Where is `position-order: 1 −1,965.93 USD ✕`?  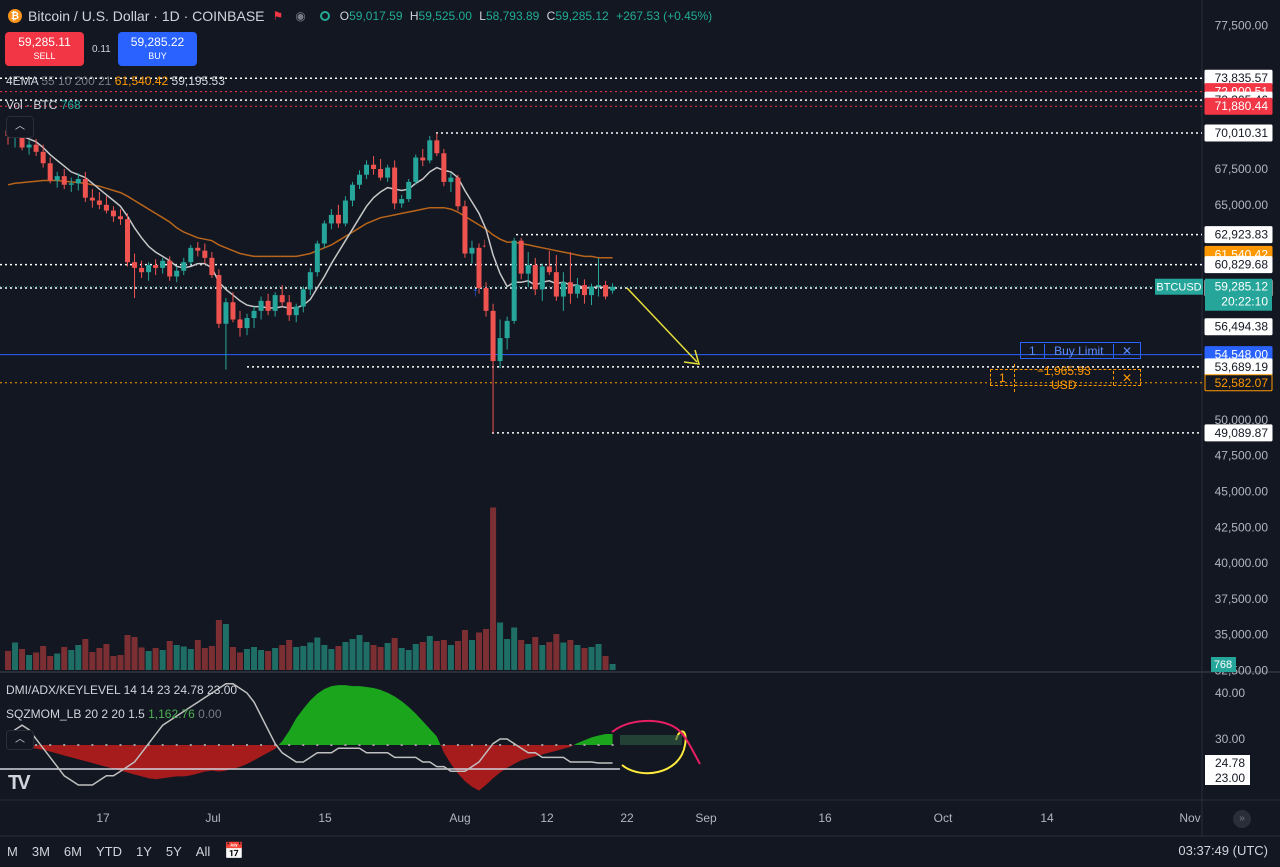
position-order: 1 −1,965.93 USD ✕ is located at coordinates (1065, 377).